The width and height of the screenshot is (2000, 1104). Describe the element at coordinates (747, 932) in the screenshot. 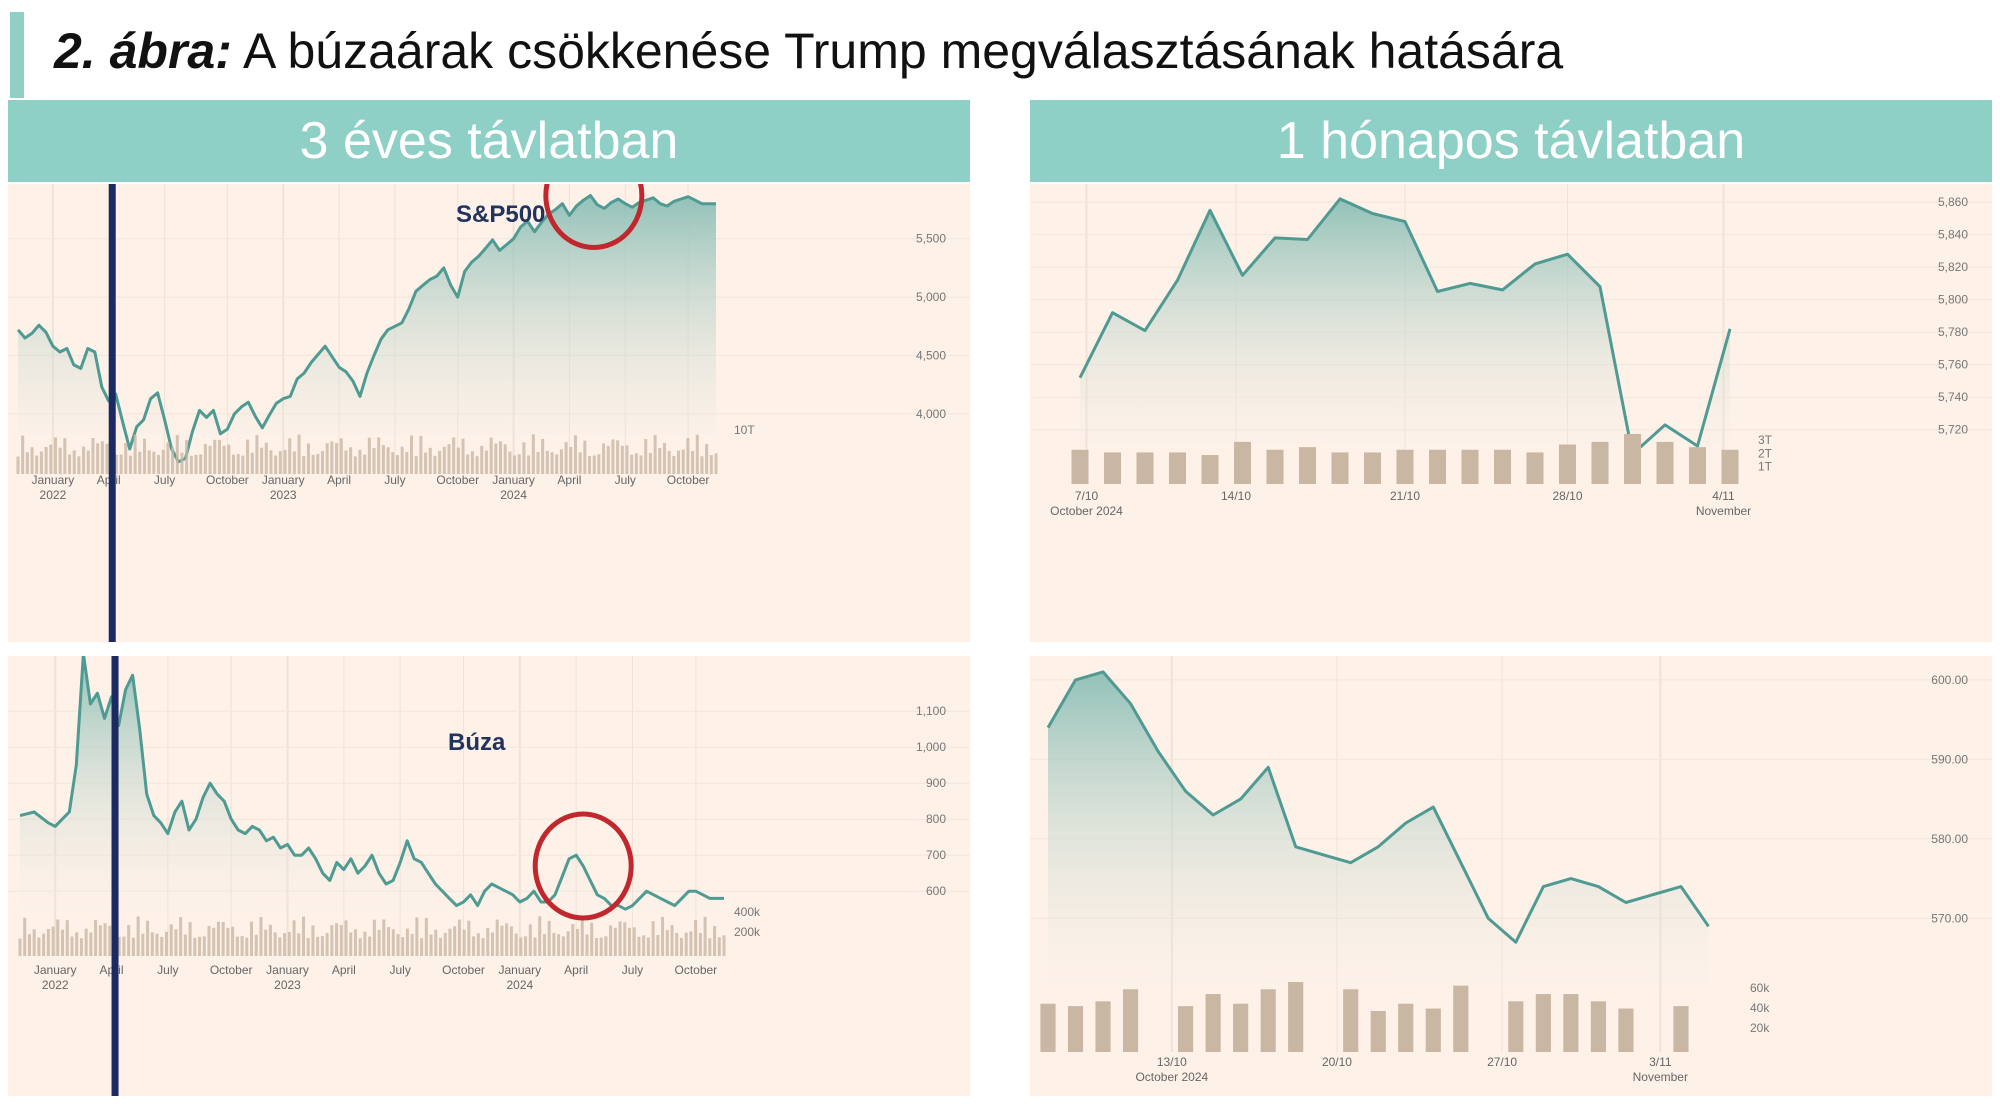

I see `volume-axis-label: 200k` at that location.